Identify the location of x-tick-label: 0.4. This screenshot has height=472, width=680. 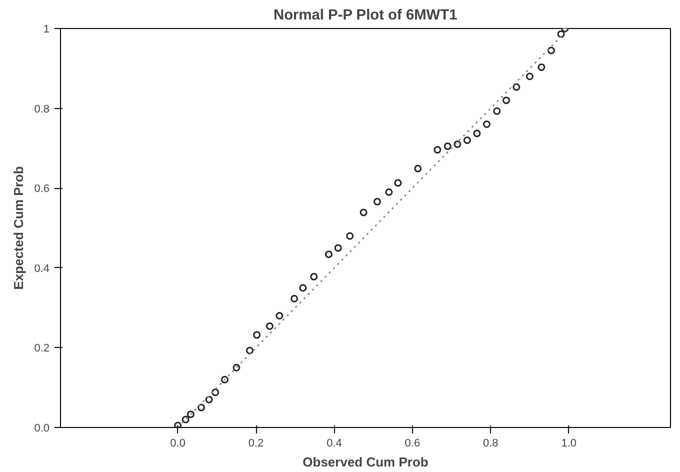
(334, 444).